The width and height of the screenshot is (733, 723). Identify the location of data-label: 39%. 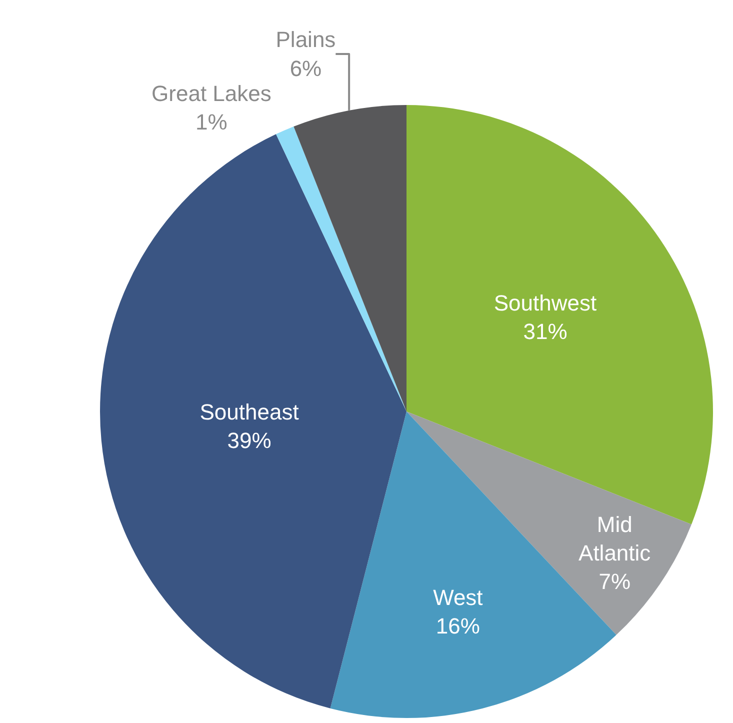
(249, 441).